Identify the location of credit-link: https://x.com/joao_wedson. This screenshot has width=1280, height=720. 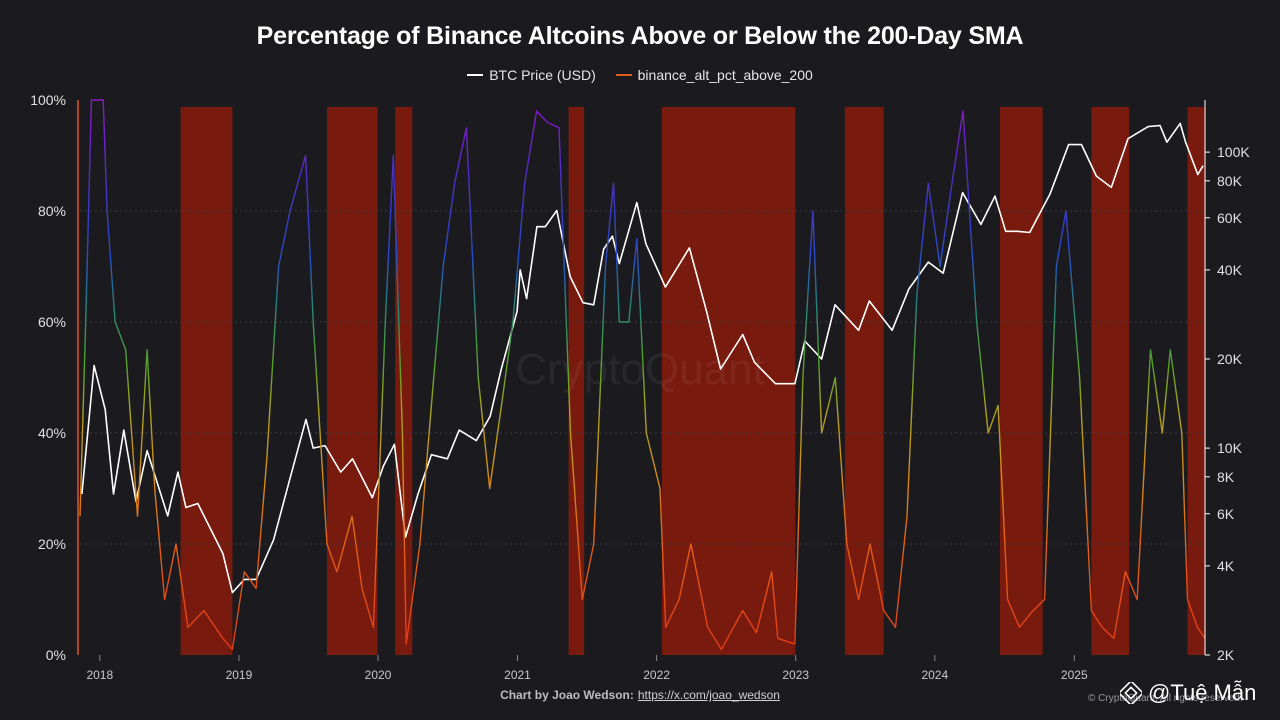
(708, 695).